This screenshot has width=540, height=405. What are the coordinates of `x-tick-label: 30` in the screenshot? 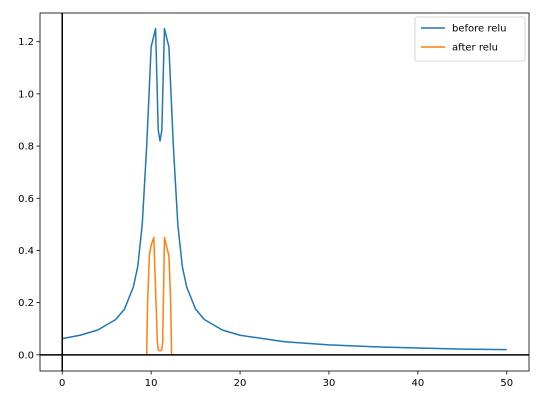 It's located at (329, 383).